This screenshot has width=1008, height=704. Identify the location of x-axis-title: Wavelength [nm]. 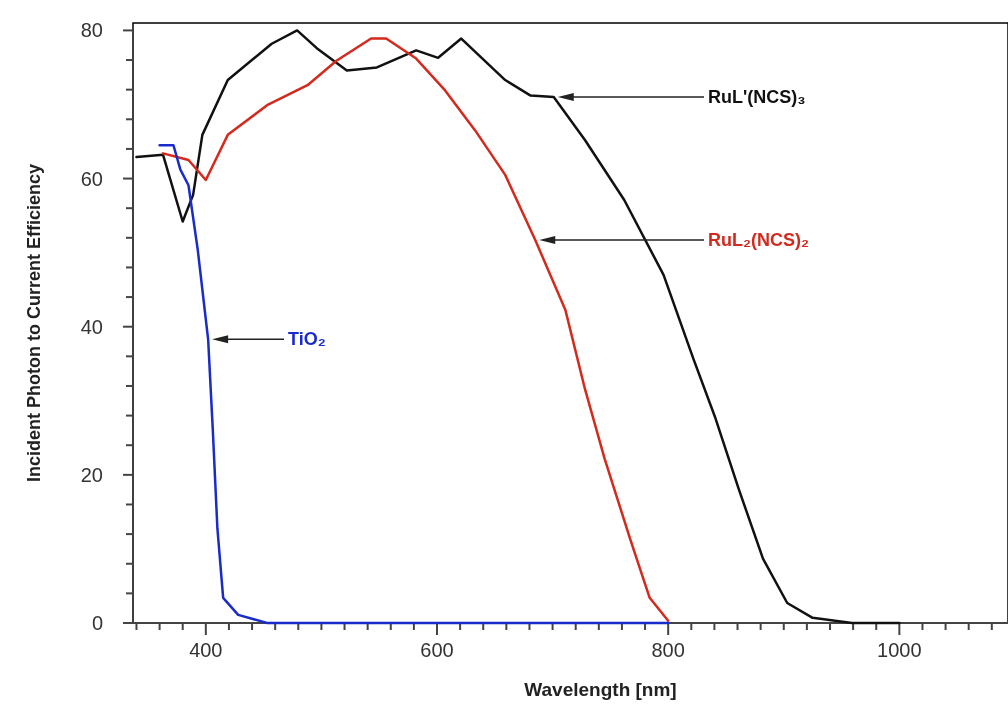
(600, 689).